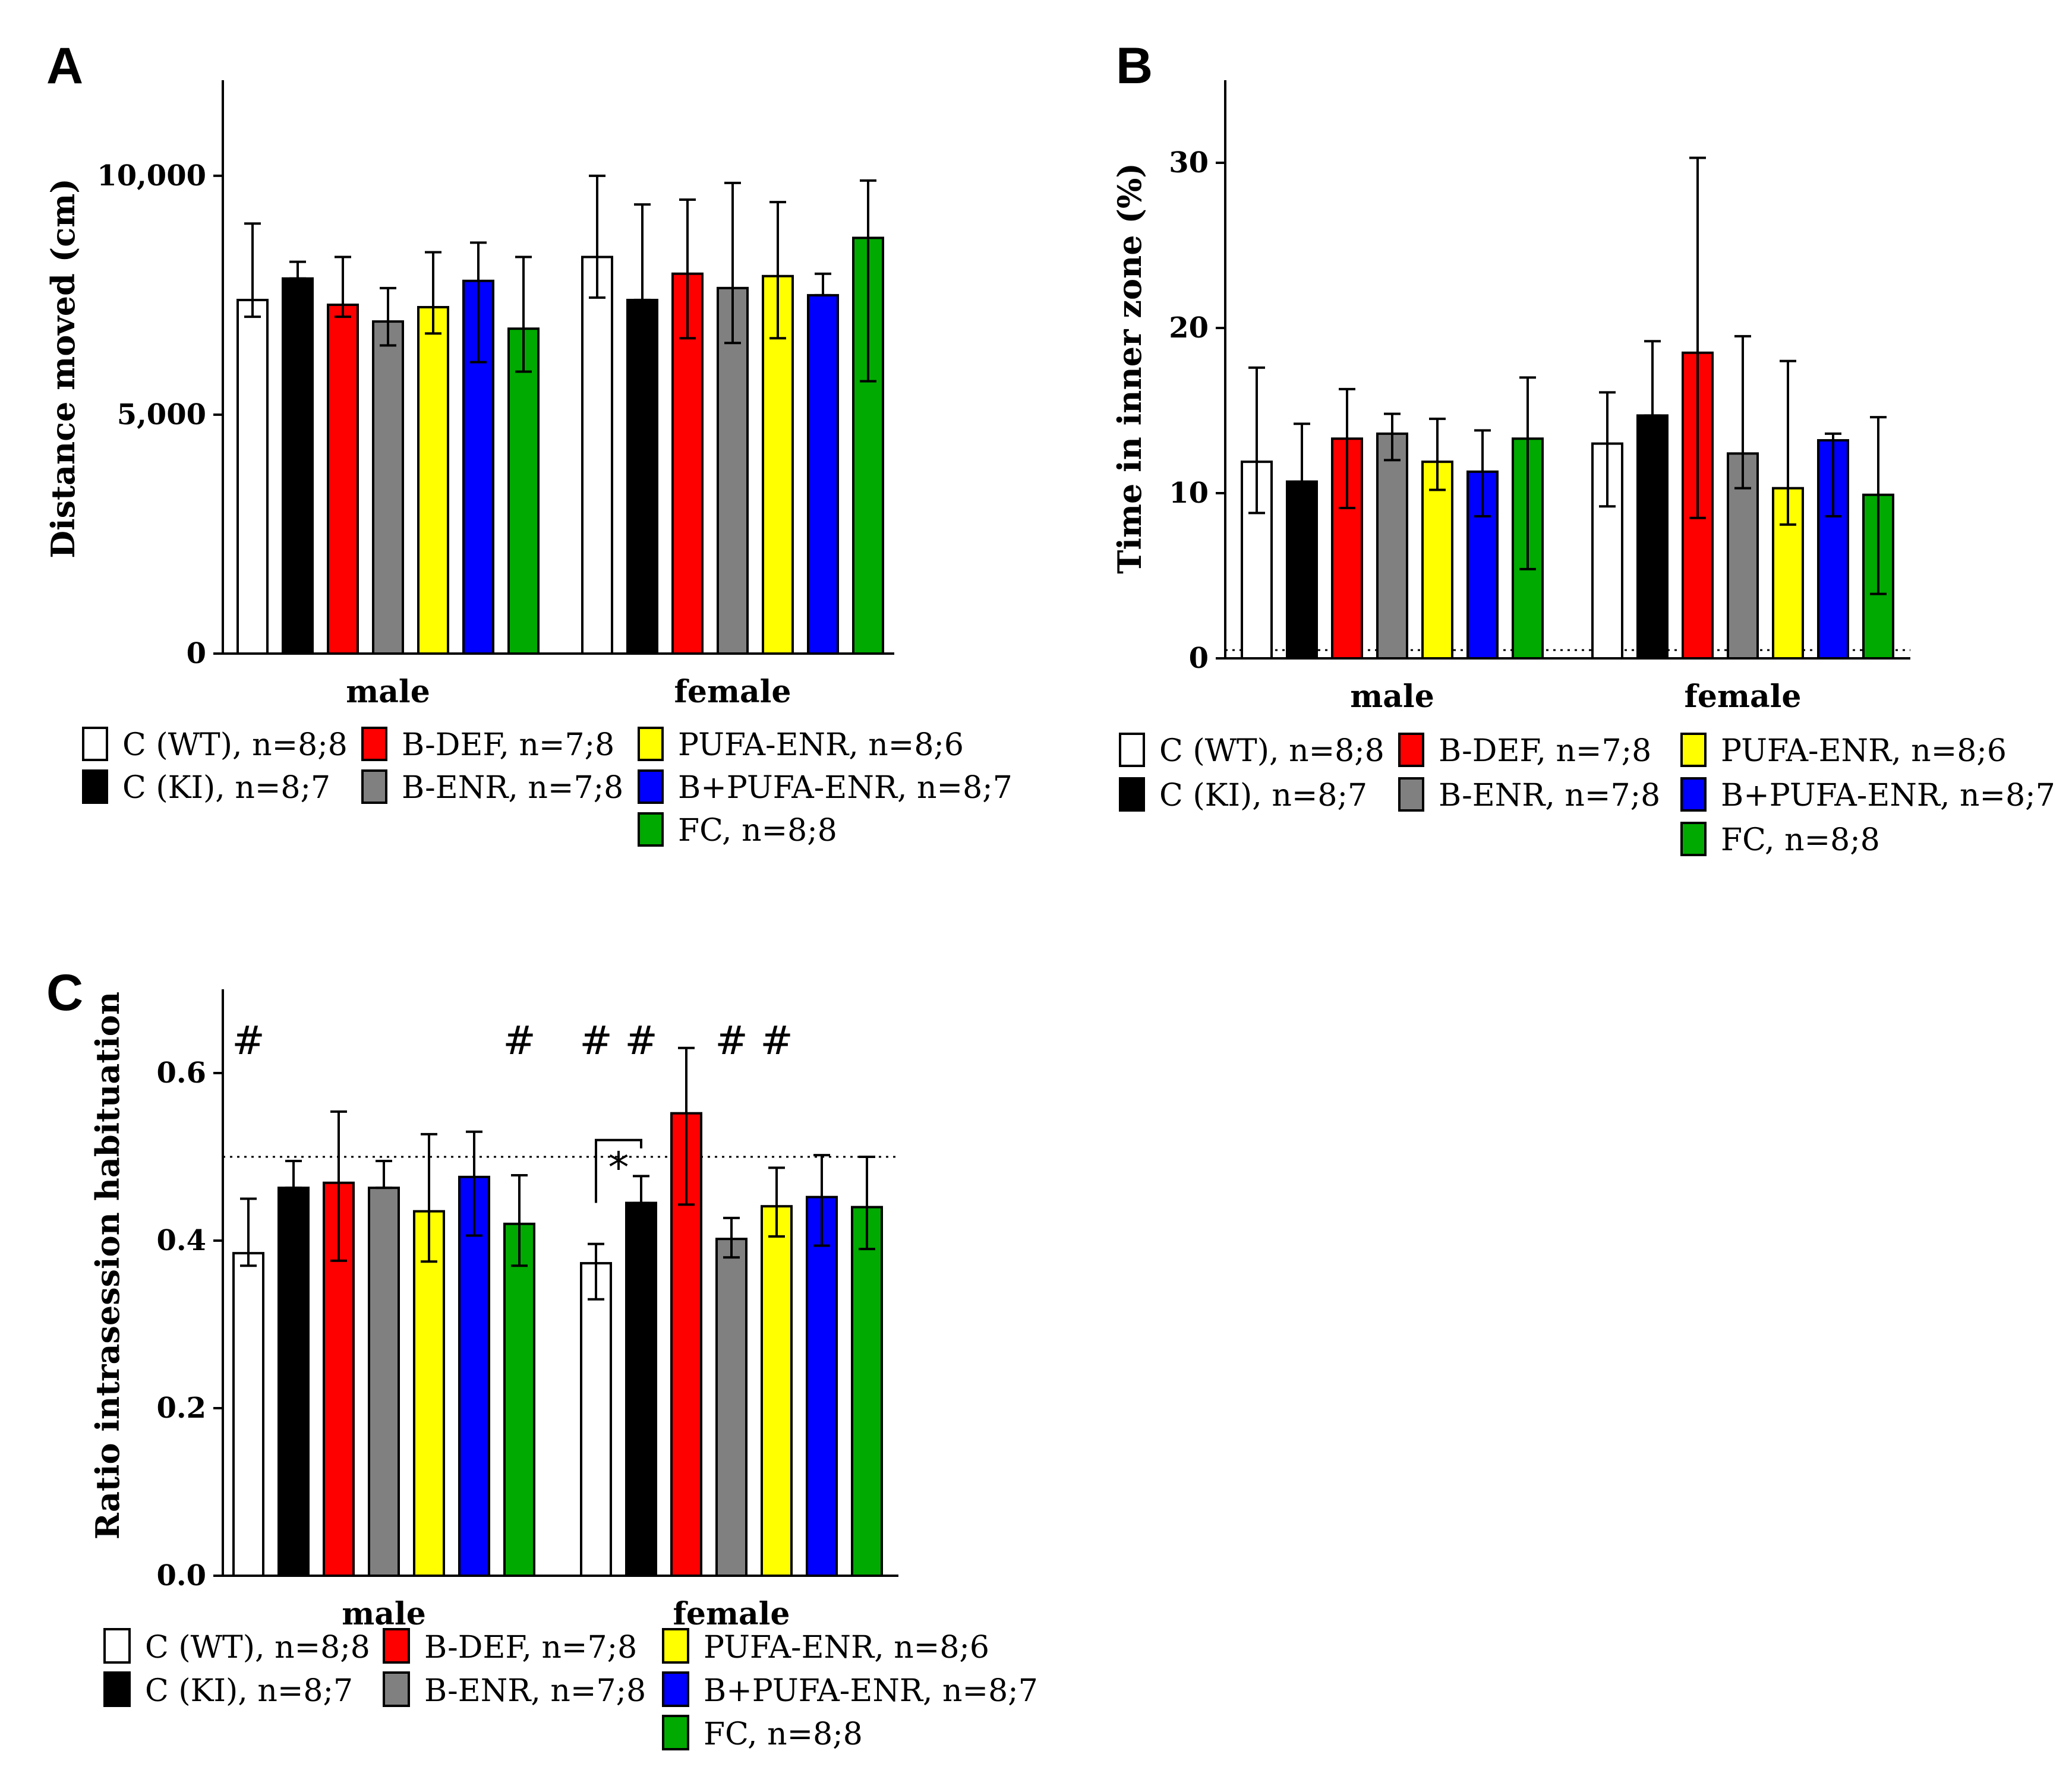 The image size is (2069, 1792). Describe the element at coordinates (181, 1575) in the screenshot. I see `y-tick-label: 0.0` at that location.